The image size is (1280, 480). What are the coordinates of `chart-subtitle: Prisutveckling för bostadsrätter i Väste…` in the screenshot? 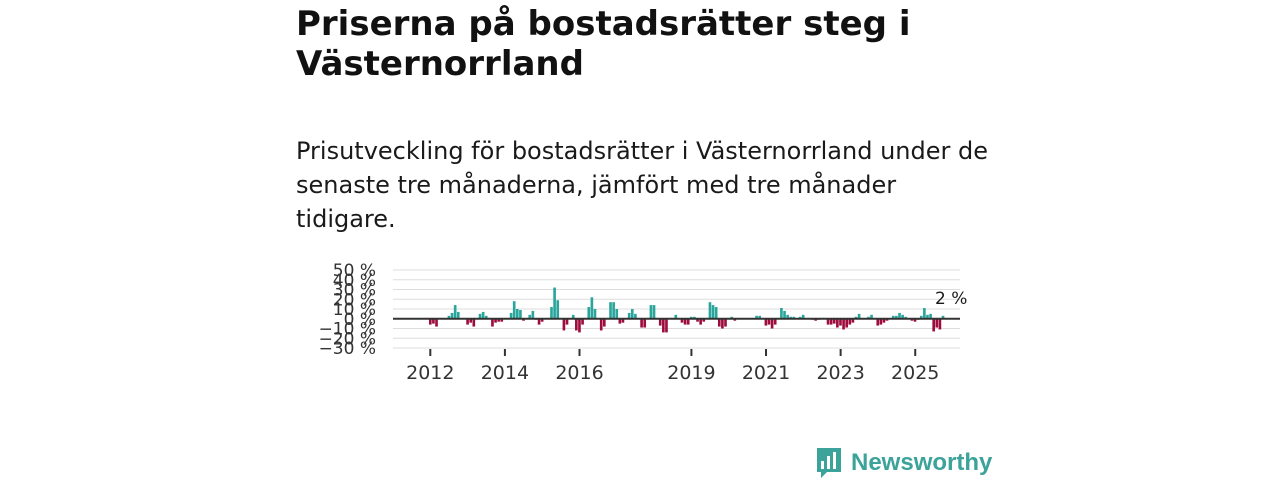 It's located at (642, 185).